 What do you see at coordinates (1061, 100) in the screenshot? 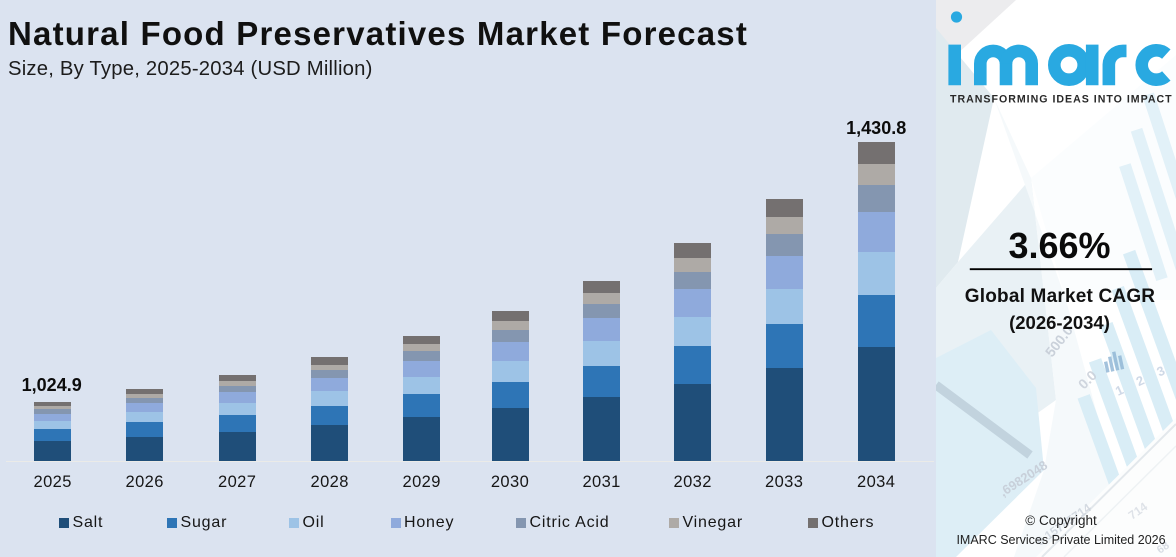
I see `svg-text: TRANSFORMING IDEAS INTO IMPACT` at bounding box center [1061, 100].